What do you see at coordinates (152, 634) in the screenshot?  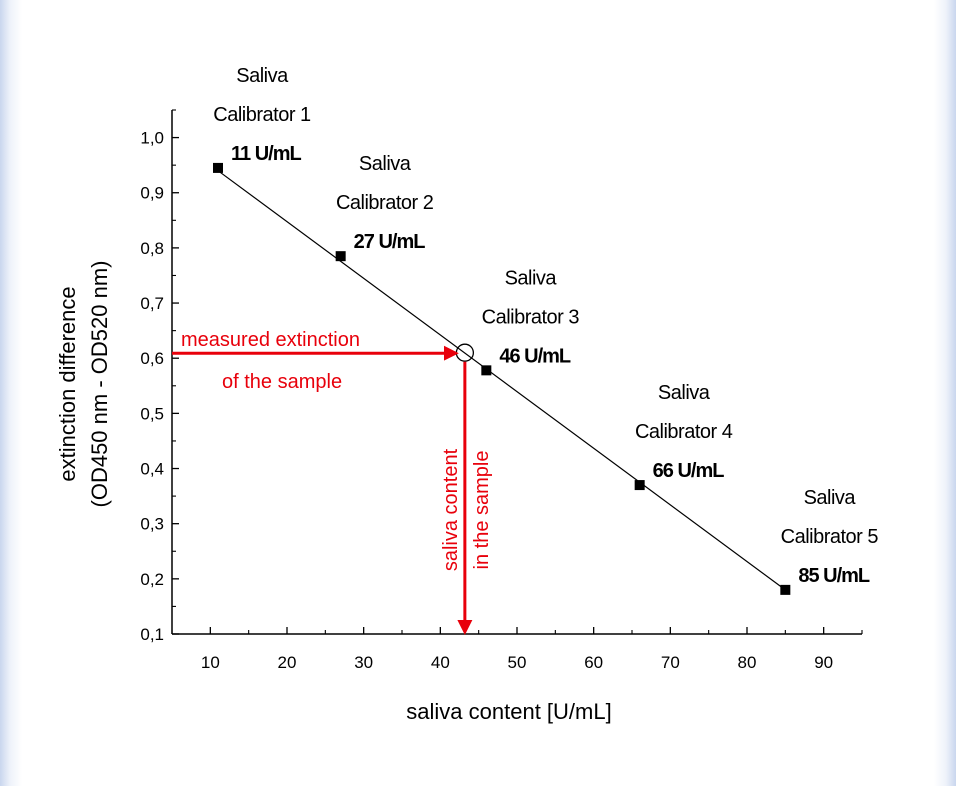 I see `y-tick-label: 0,1` at bounding box center [152, 634].